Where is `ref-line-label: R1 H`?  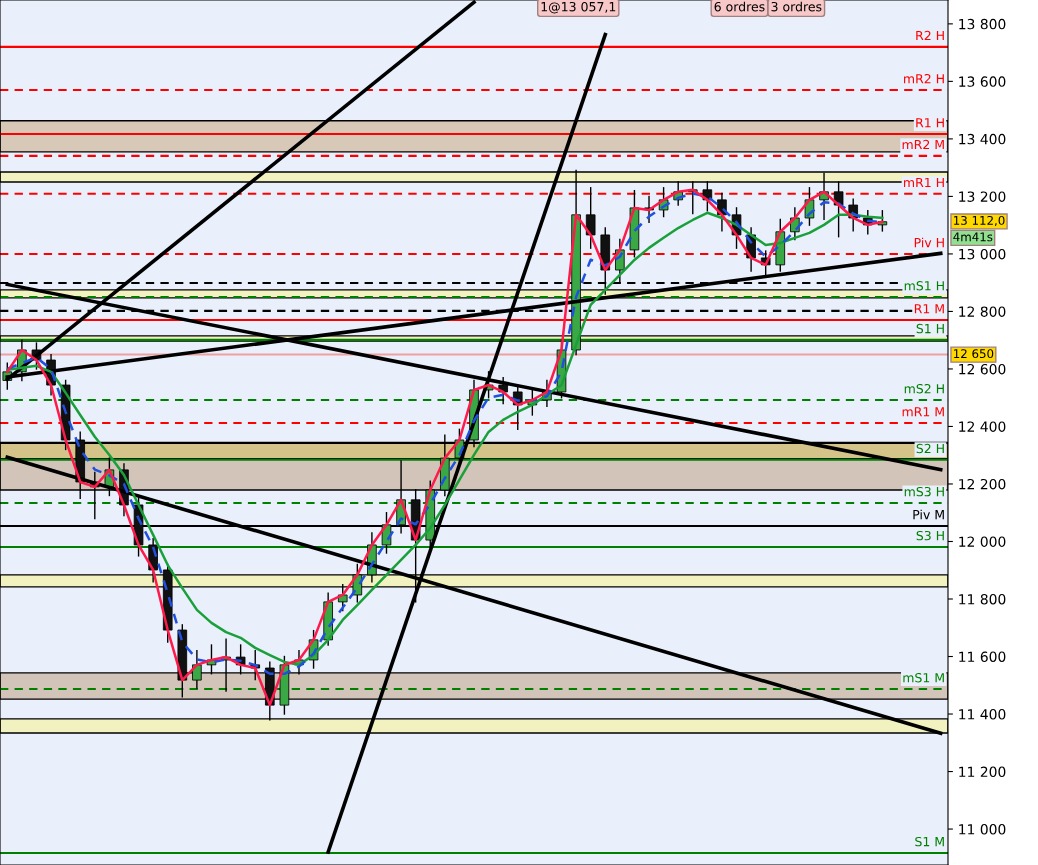 ref-line-label: R1 H is located at coordinates (930, 123).